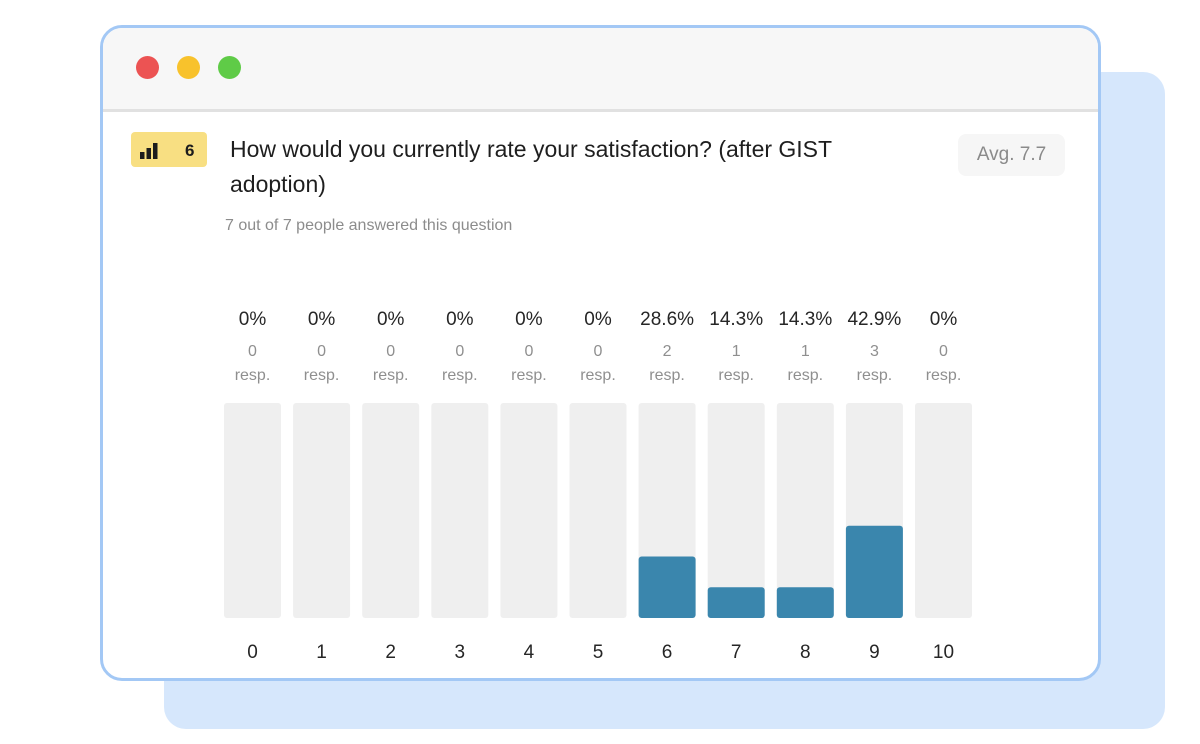 Image resolution: width=1200 pixels, height=744 pixels. What do you see at coordinates (1011, 155) in the screenshot?
I see `average-badge: Avg. 7.7` at bounding box center [1011, 155].